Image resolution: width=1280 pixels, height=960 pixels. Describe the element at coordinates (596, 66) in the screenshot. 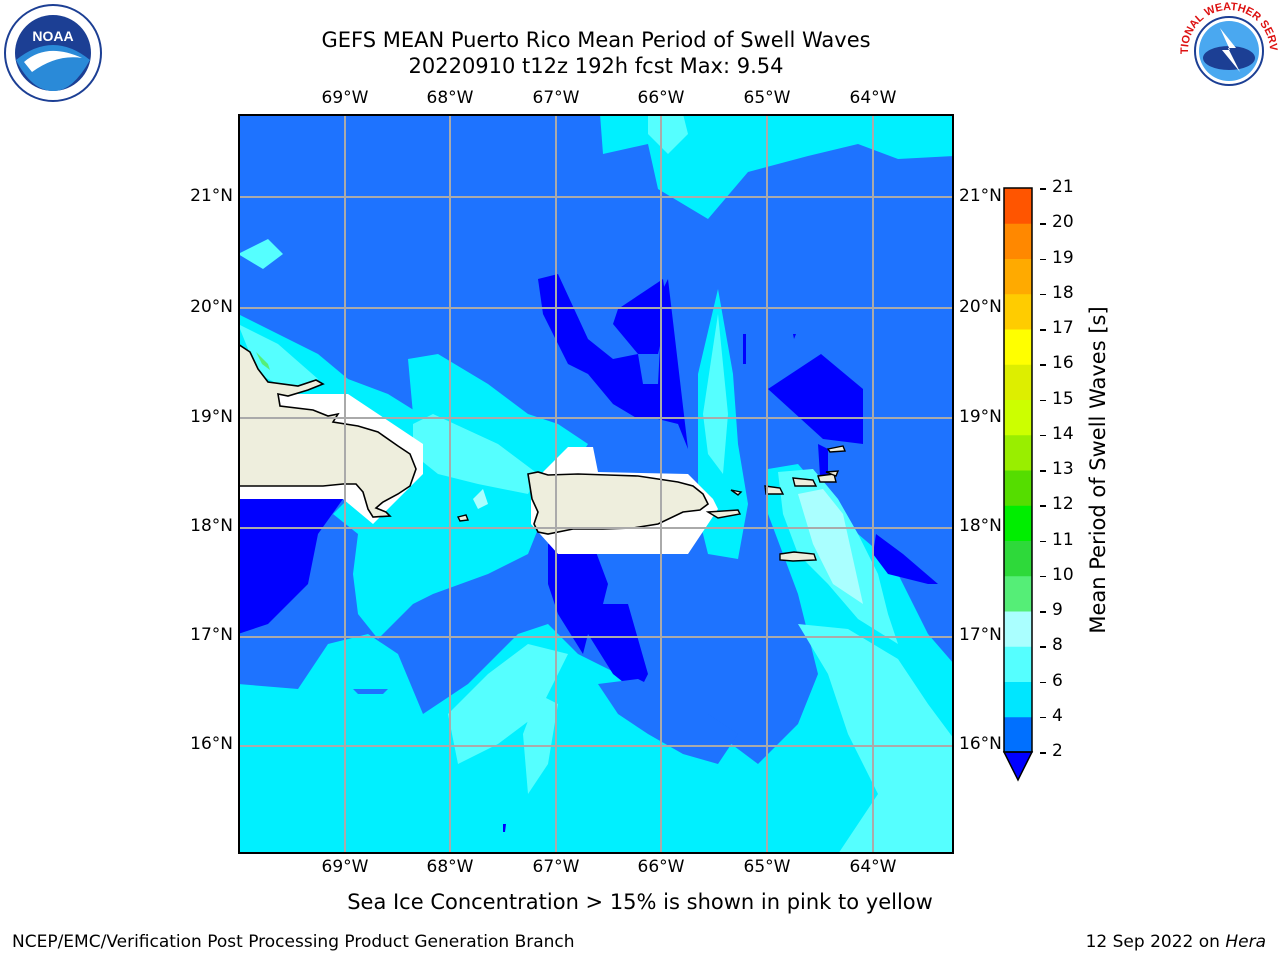

I see `chart-subtitle: 20220910 t12z 192h fcst Max: 9.54` at that location.